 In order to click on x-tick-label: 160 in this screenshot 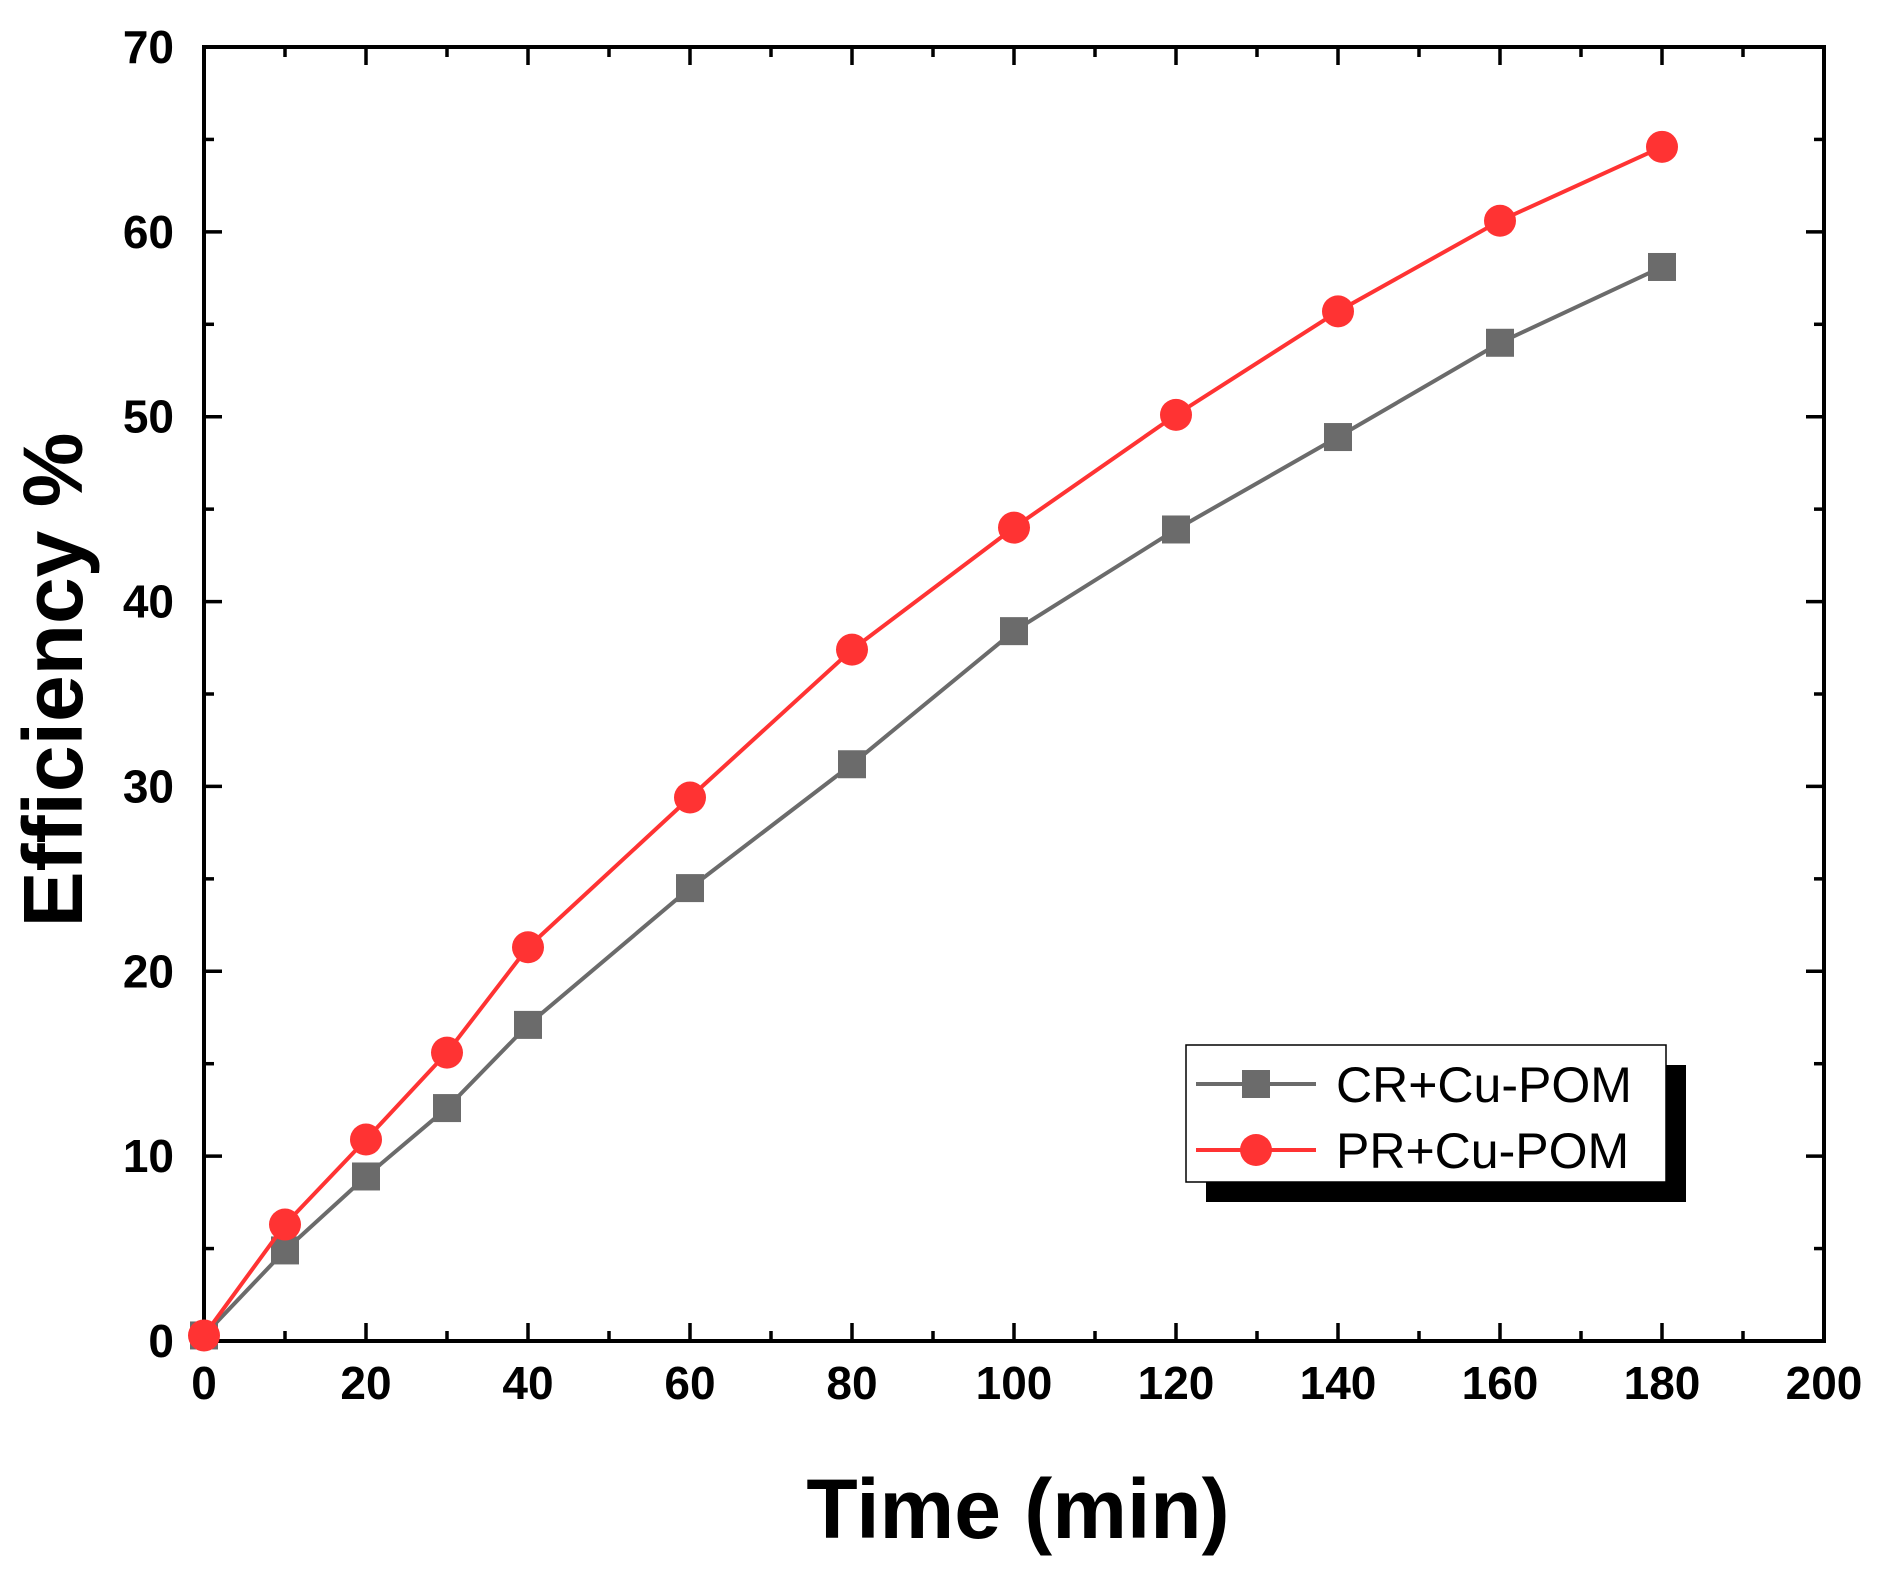, I will do `click(1500, 1383)`.